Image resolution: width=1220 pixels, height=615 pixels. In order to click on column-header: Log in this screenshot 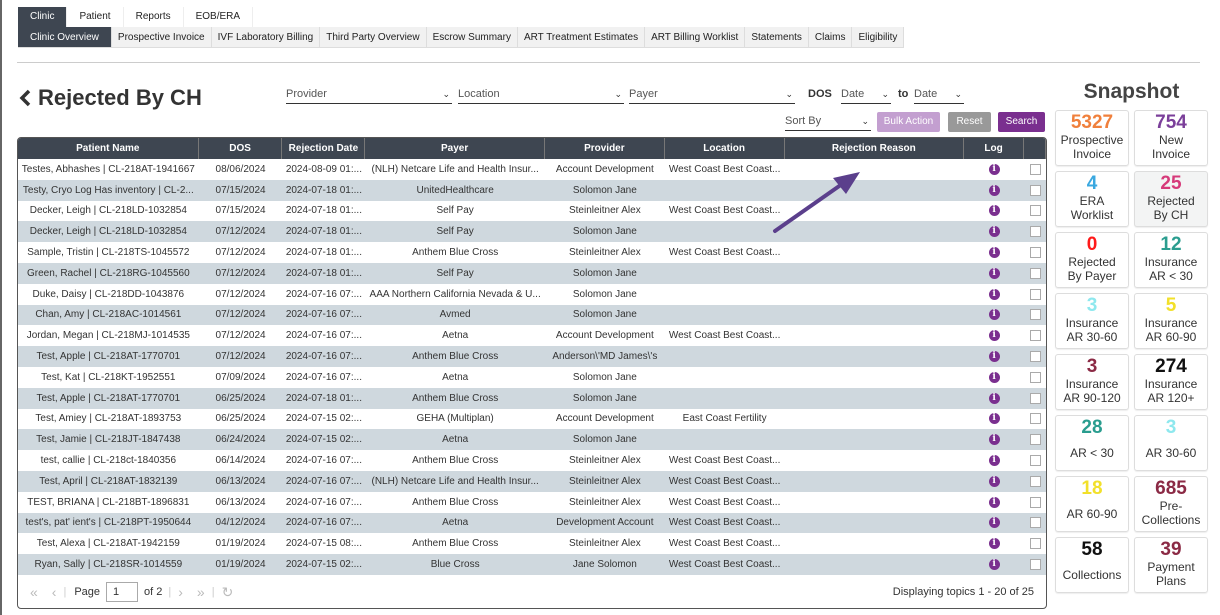, I will do `click(994, 148)`.